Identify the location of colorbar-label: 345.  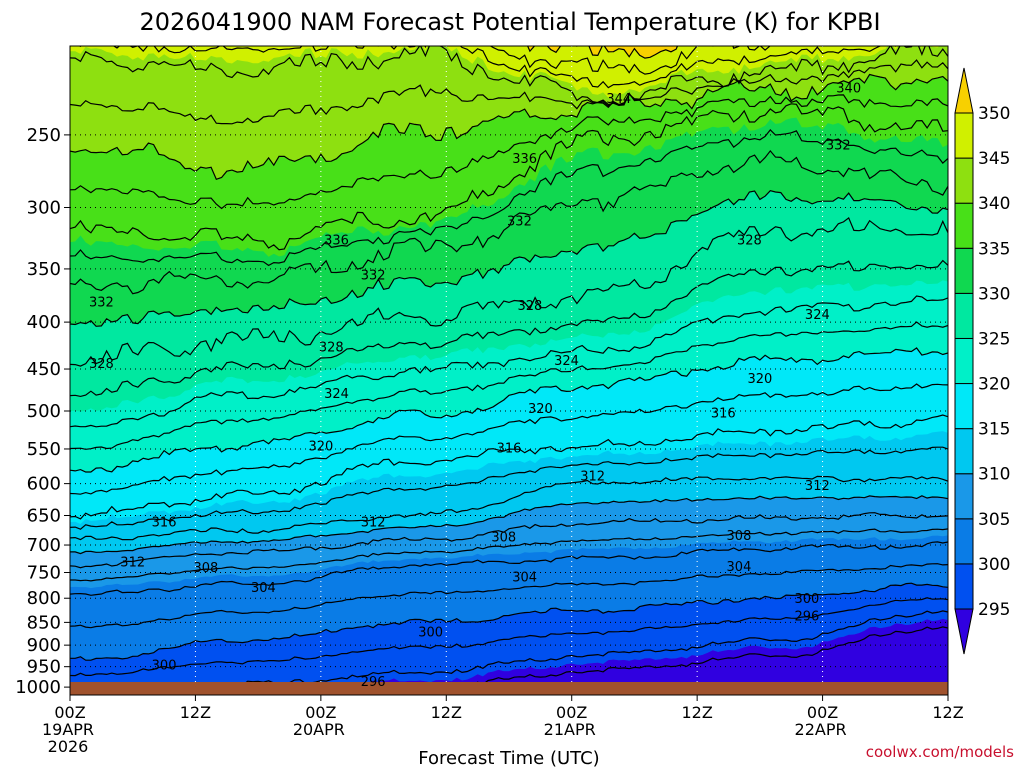
(994, 159).